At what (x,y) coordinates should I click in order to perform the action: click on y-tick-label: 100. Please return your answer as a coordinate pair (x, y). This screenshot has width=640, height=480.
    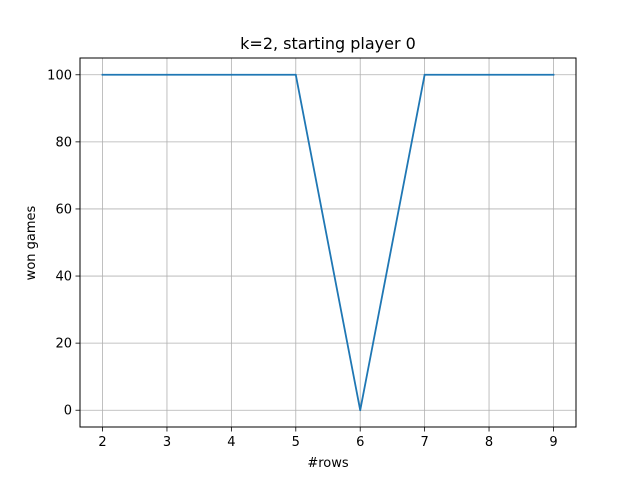
    Looking at the image, I should click on (59, 75).